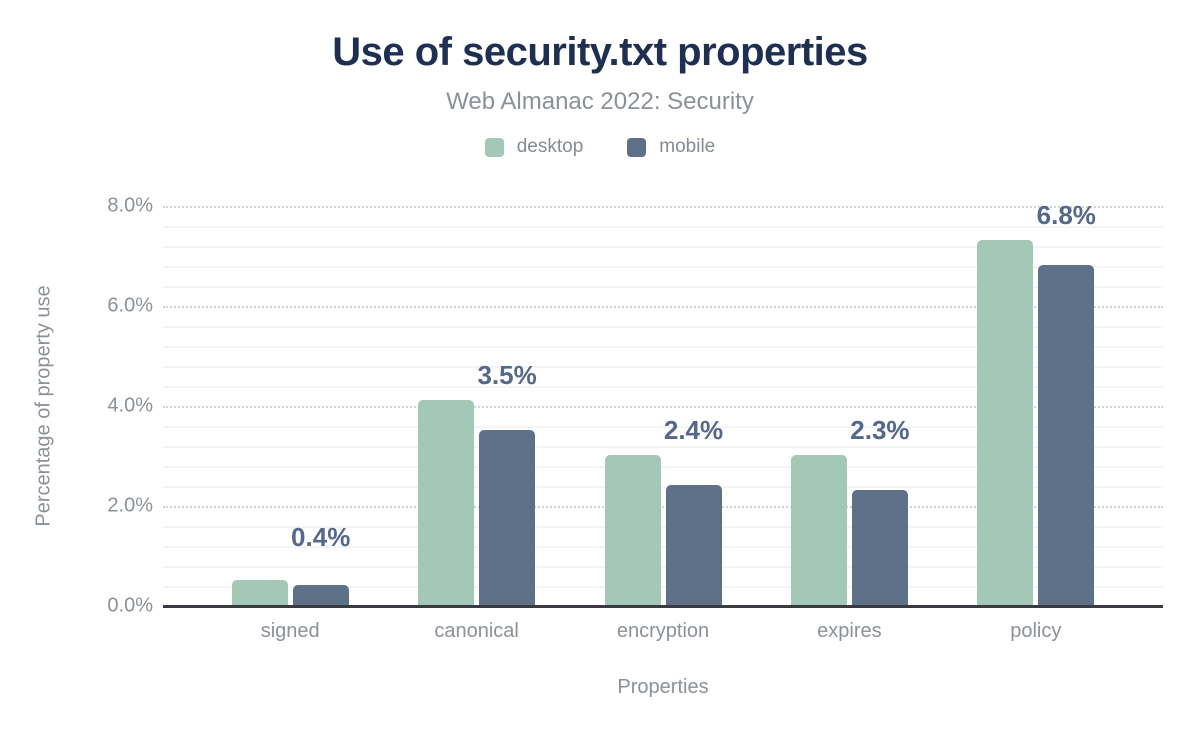 Image resolution: width=1200 pixels, height=742 pixels. I want to click on bar-group-canonical, so click(476, 405).